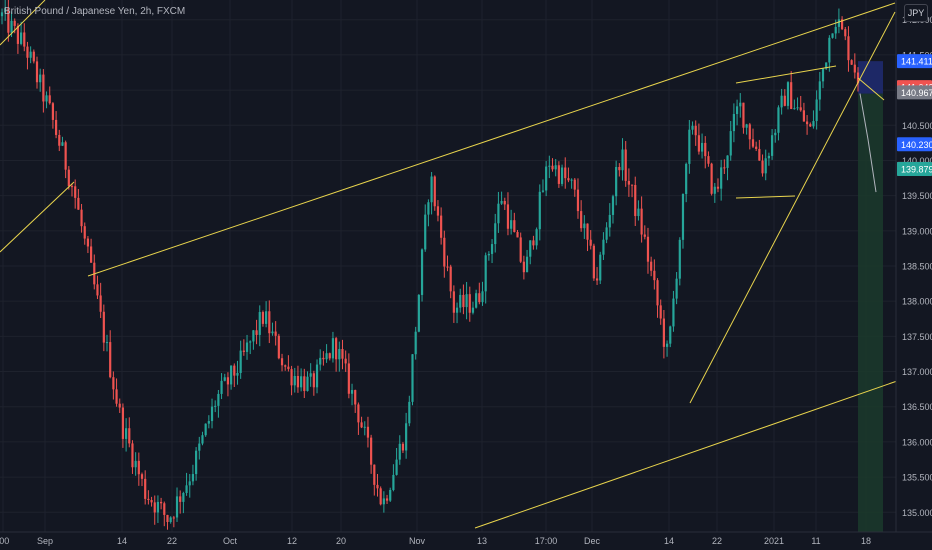 The image size is (932, 550). I want to click on price-badge-label: 140.967, so click(916, 93).